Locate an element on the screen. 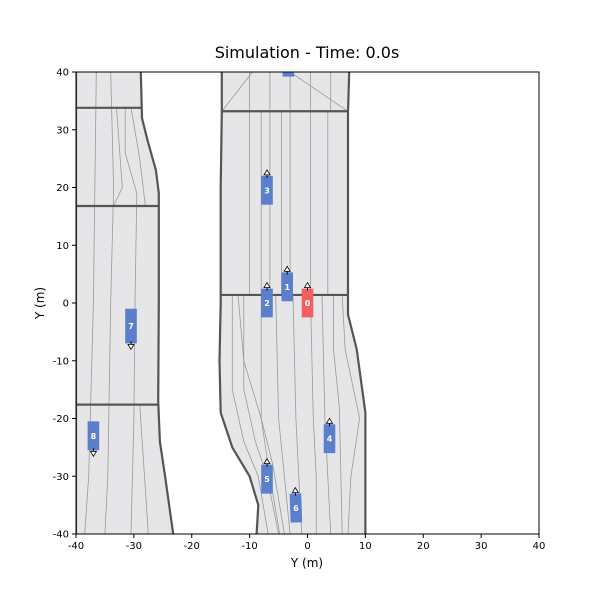  vehicle-6: 6 is located at coordinates (296, 504).